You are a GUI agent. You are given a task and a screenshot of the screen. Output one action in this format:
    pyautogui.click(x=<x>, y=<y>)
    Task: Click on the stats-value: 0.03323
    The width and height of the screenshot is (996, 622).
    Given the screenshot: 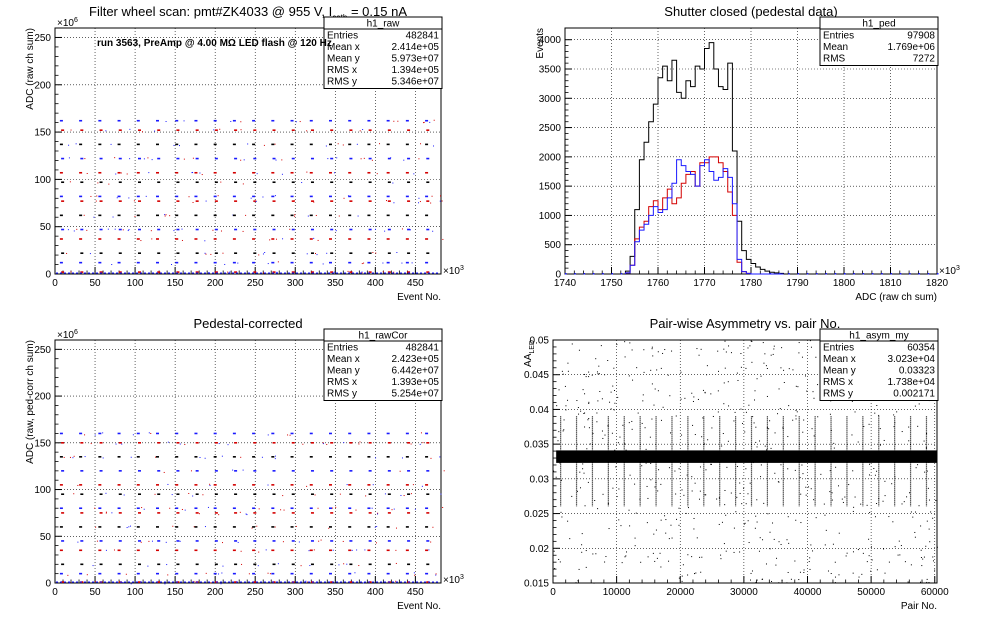 What is the action you would take?
    pyautogui.click(x=917, y=371)
    